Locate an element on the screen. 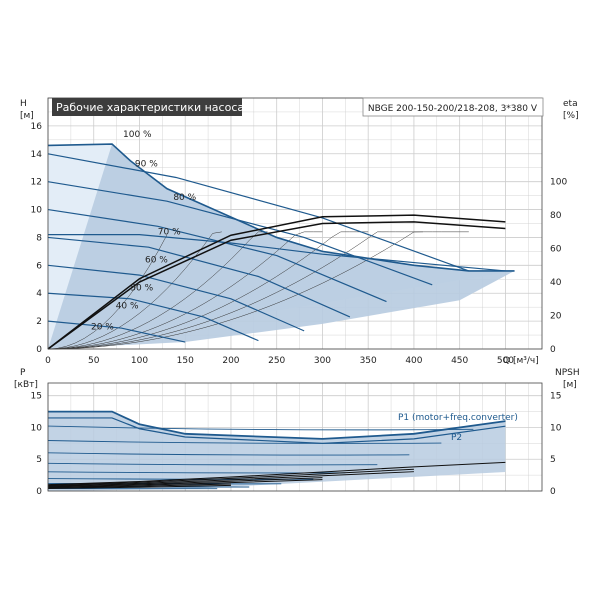 The height and width of the screenshot is (604, 600). x-tick-label: 200 is located at coordinates (230, 361).